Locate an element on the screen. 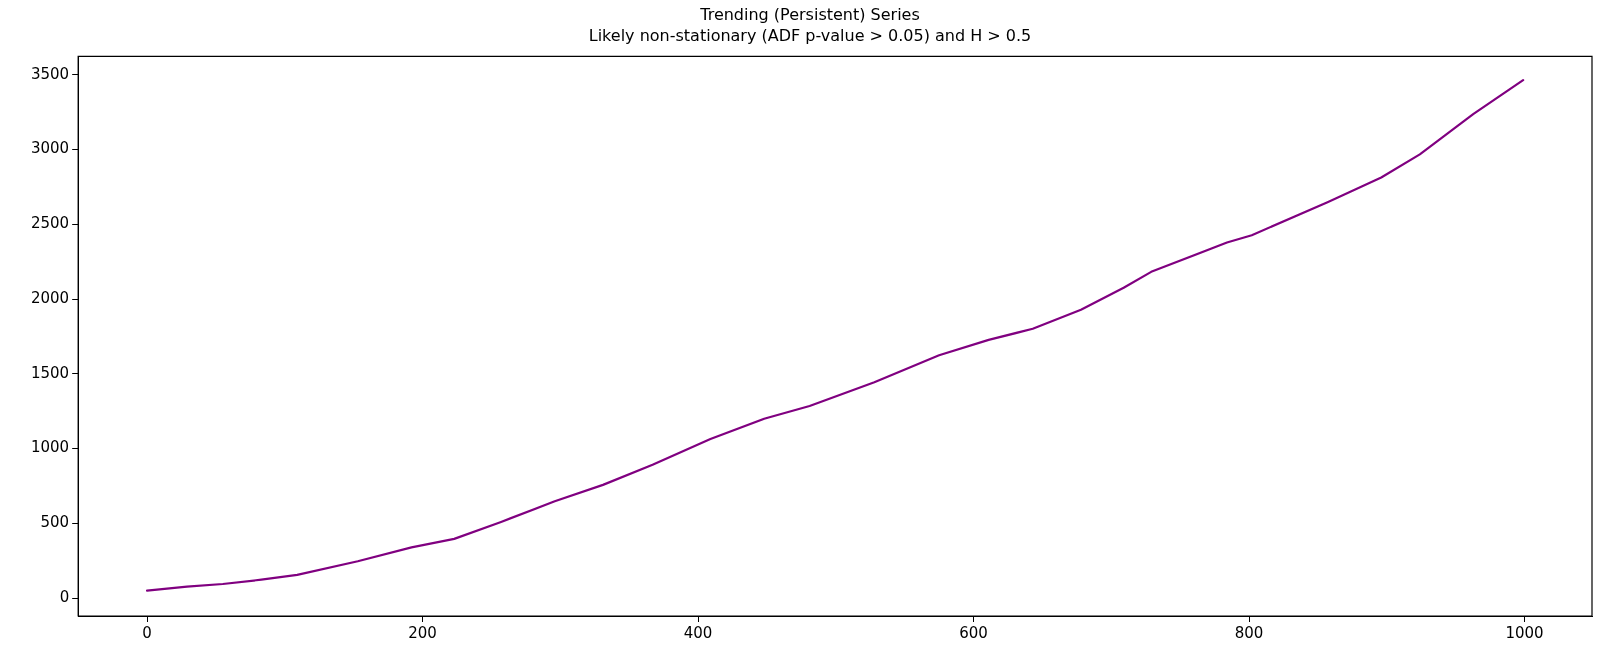 Image resolution: width=1600 pixels, height=656 pixels. x-tick-label: 1000 is located at coordinates (1524, 632).